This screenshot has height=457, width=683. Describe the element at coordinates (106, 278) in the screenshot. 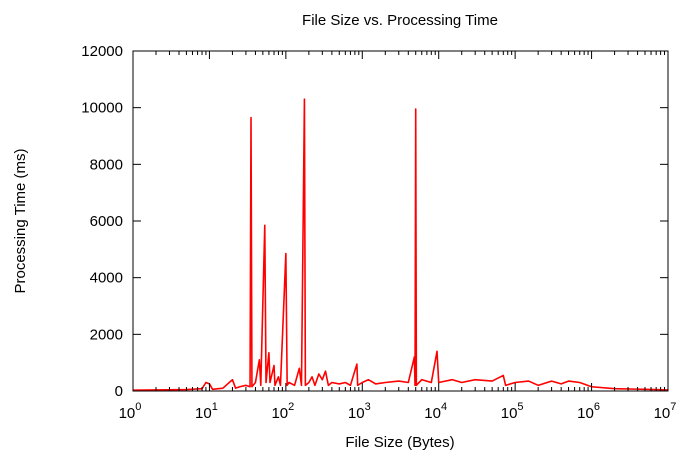

I see `y-tick-label: 4000` at that location.